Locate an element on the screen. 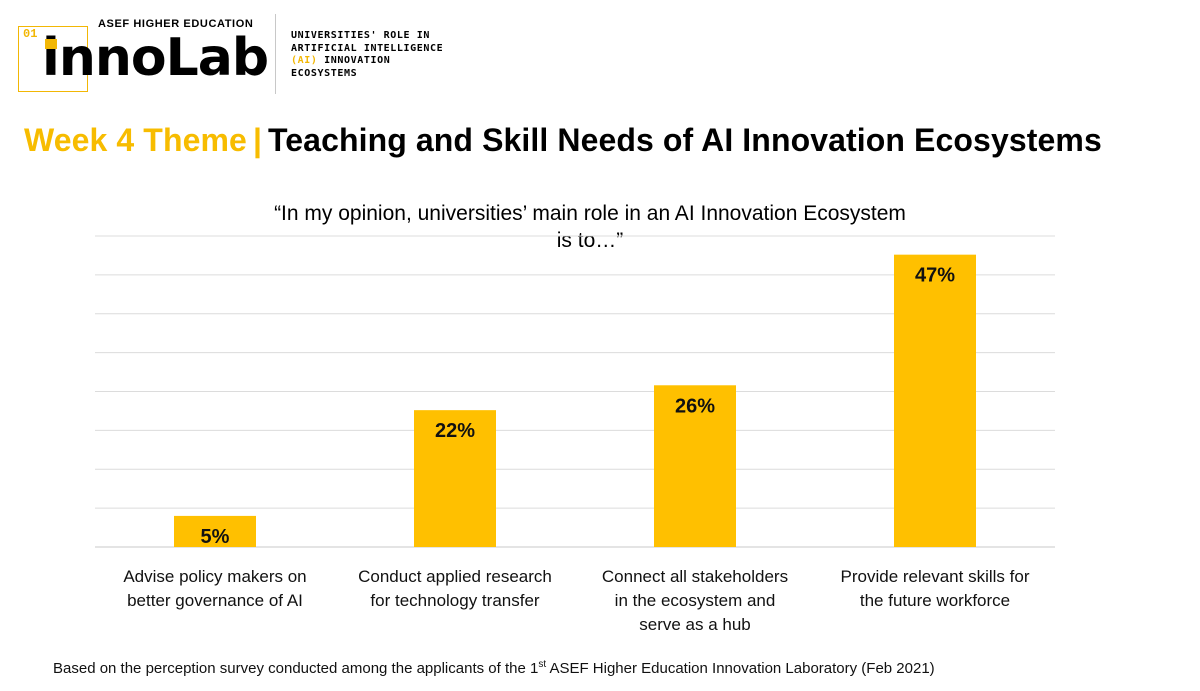 Image resolution: width=1200 pixels, height=691 pixels. theme-label: Week 4 Theme is located at coordinates (135, 140).